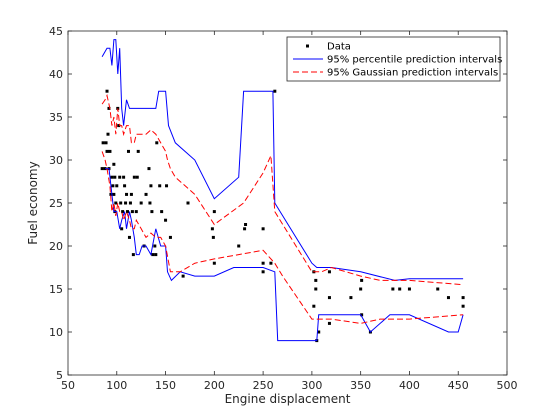 Image resolution: width=560 pixels, height=420 pixels. What do you see at coordinates (116, 385) in the screenshot?
I see `x-tick-label: 100` at bounding box center [116, 385].